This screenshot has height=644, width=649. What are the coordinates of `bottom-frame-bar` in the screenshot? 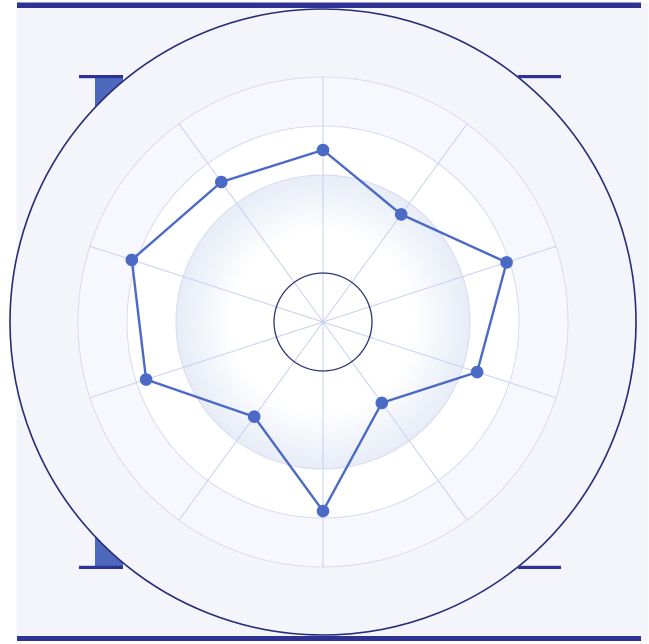 It's located at (329, 638).